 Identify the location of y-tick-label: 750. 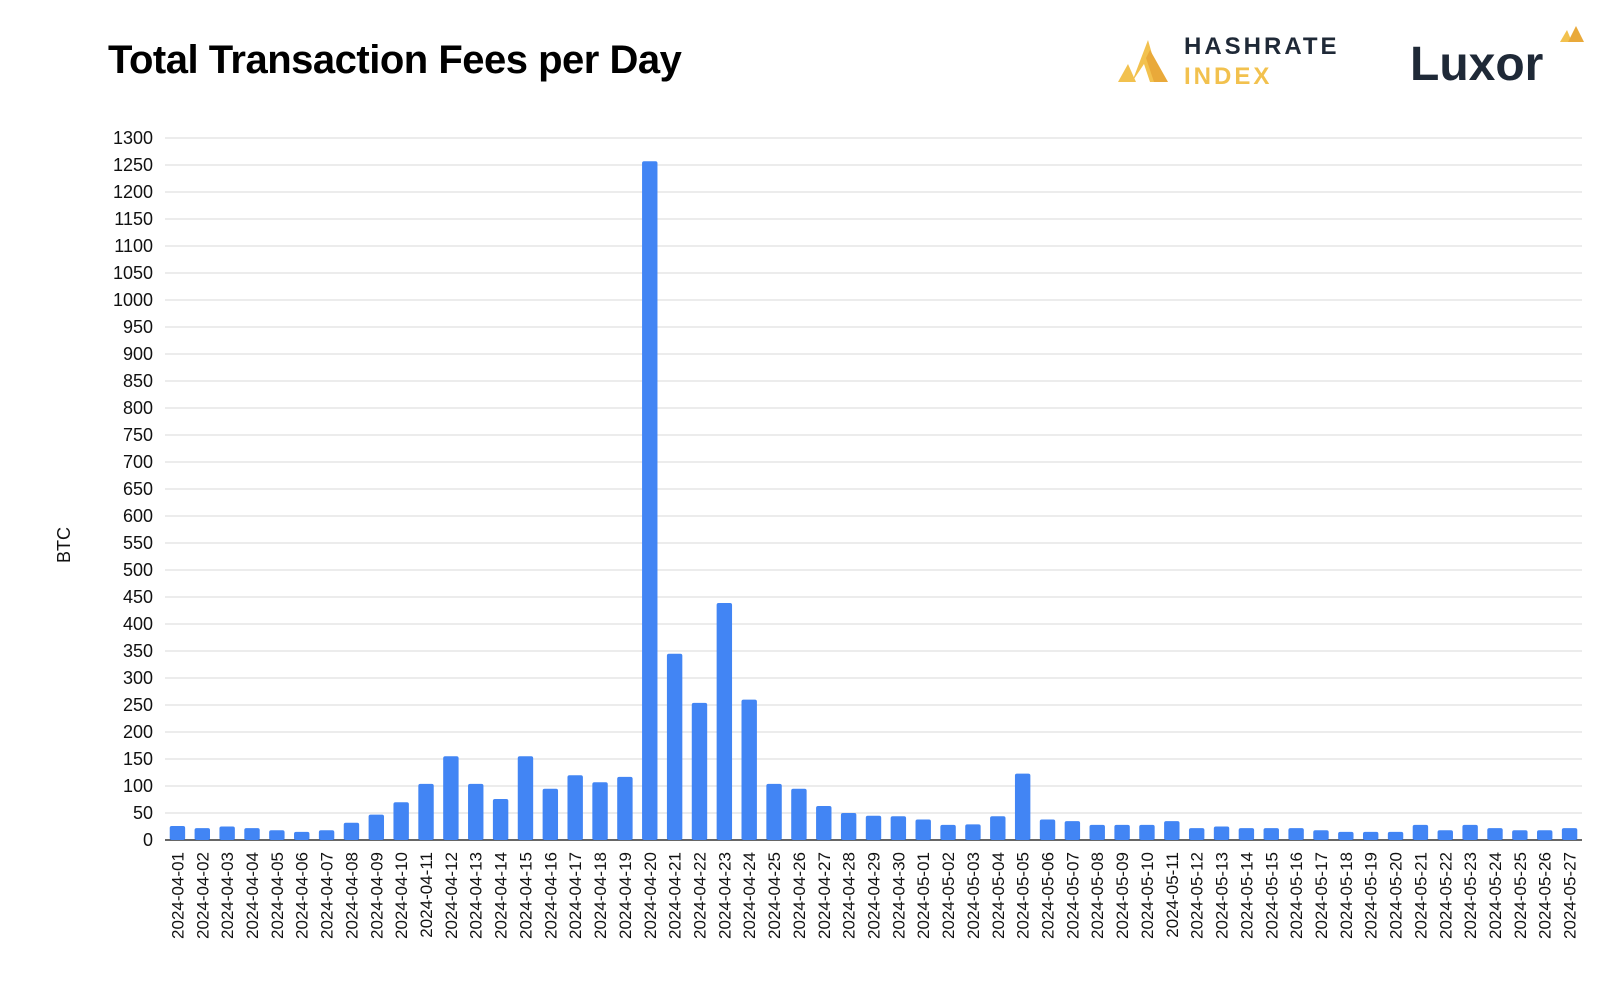
(138, 435).